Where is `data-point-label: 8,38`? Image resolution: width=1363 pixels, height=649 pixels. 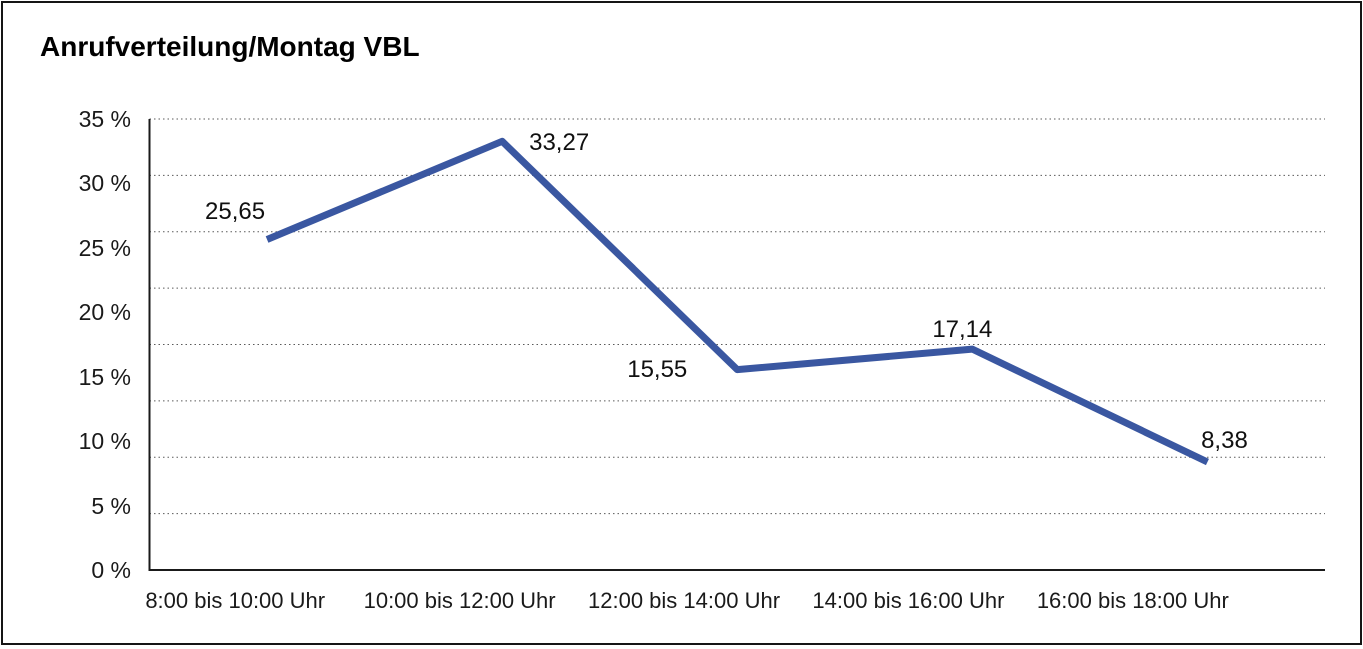 data-point-label: 8,38 is located at coordinates (1224, 441).